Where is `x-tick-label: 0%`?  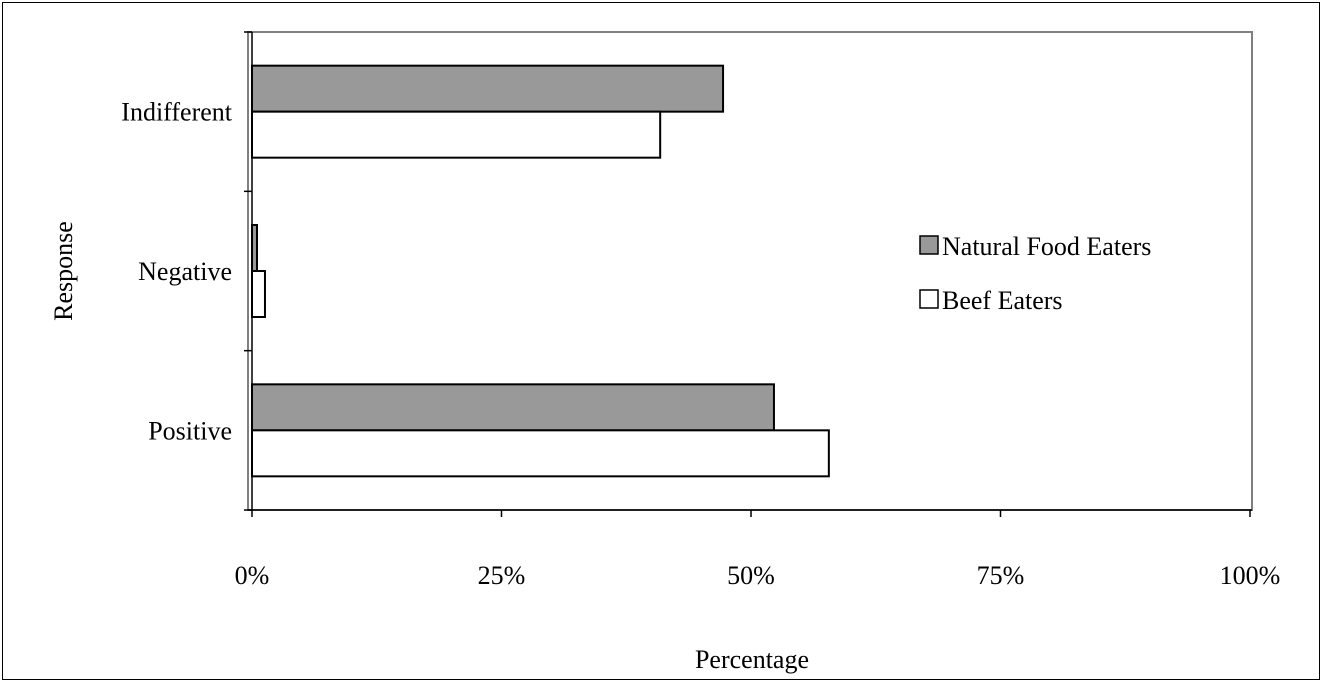
x-tick-label: 0% is located at coordinates (252, 575).